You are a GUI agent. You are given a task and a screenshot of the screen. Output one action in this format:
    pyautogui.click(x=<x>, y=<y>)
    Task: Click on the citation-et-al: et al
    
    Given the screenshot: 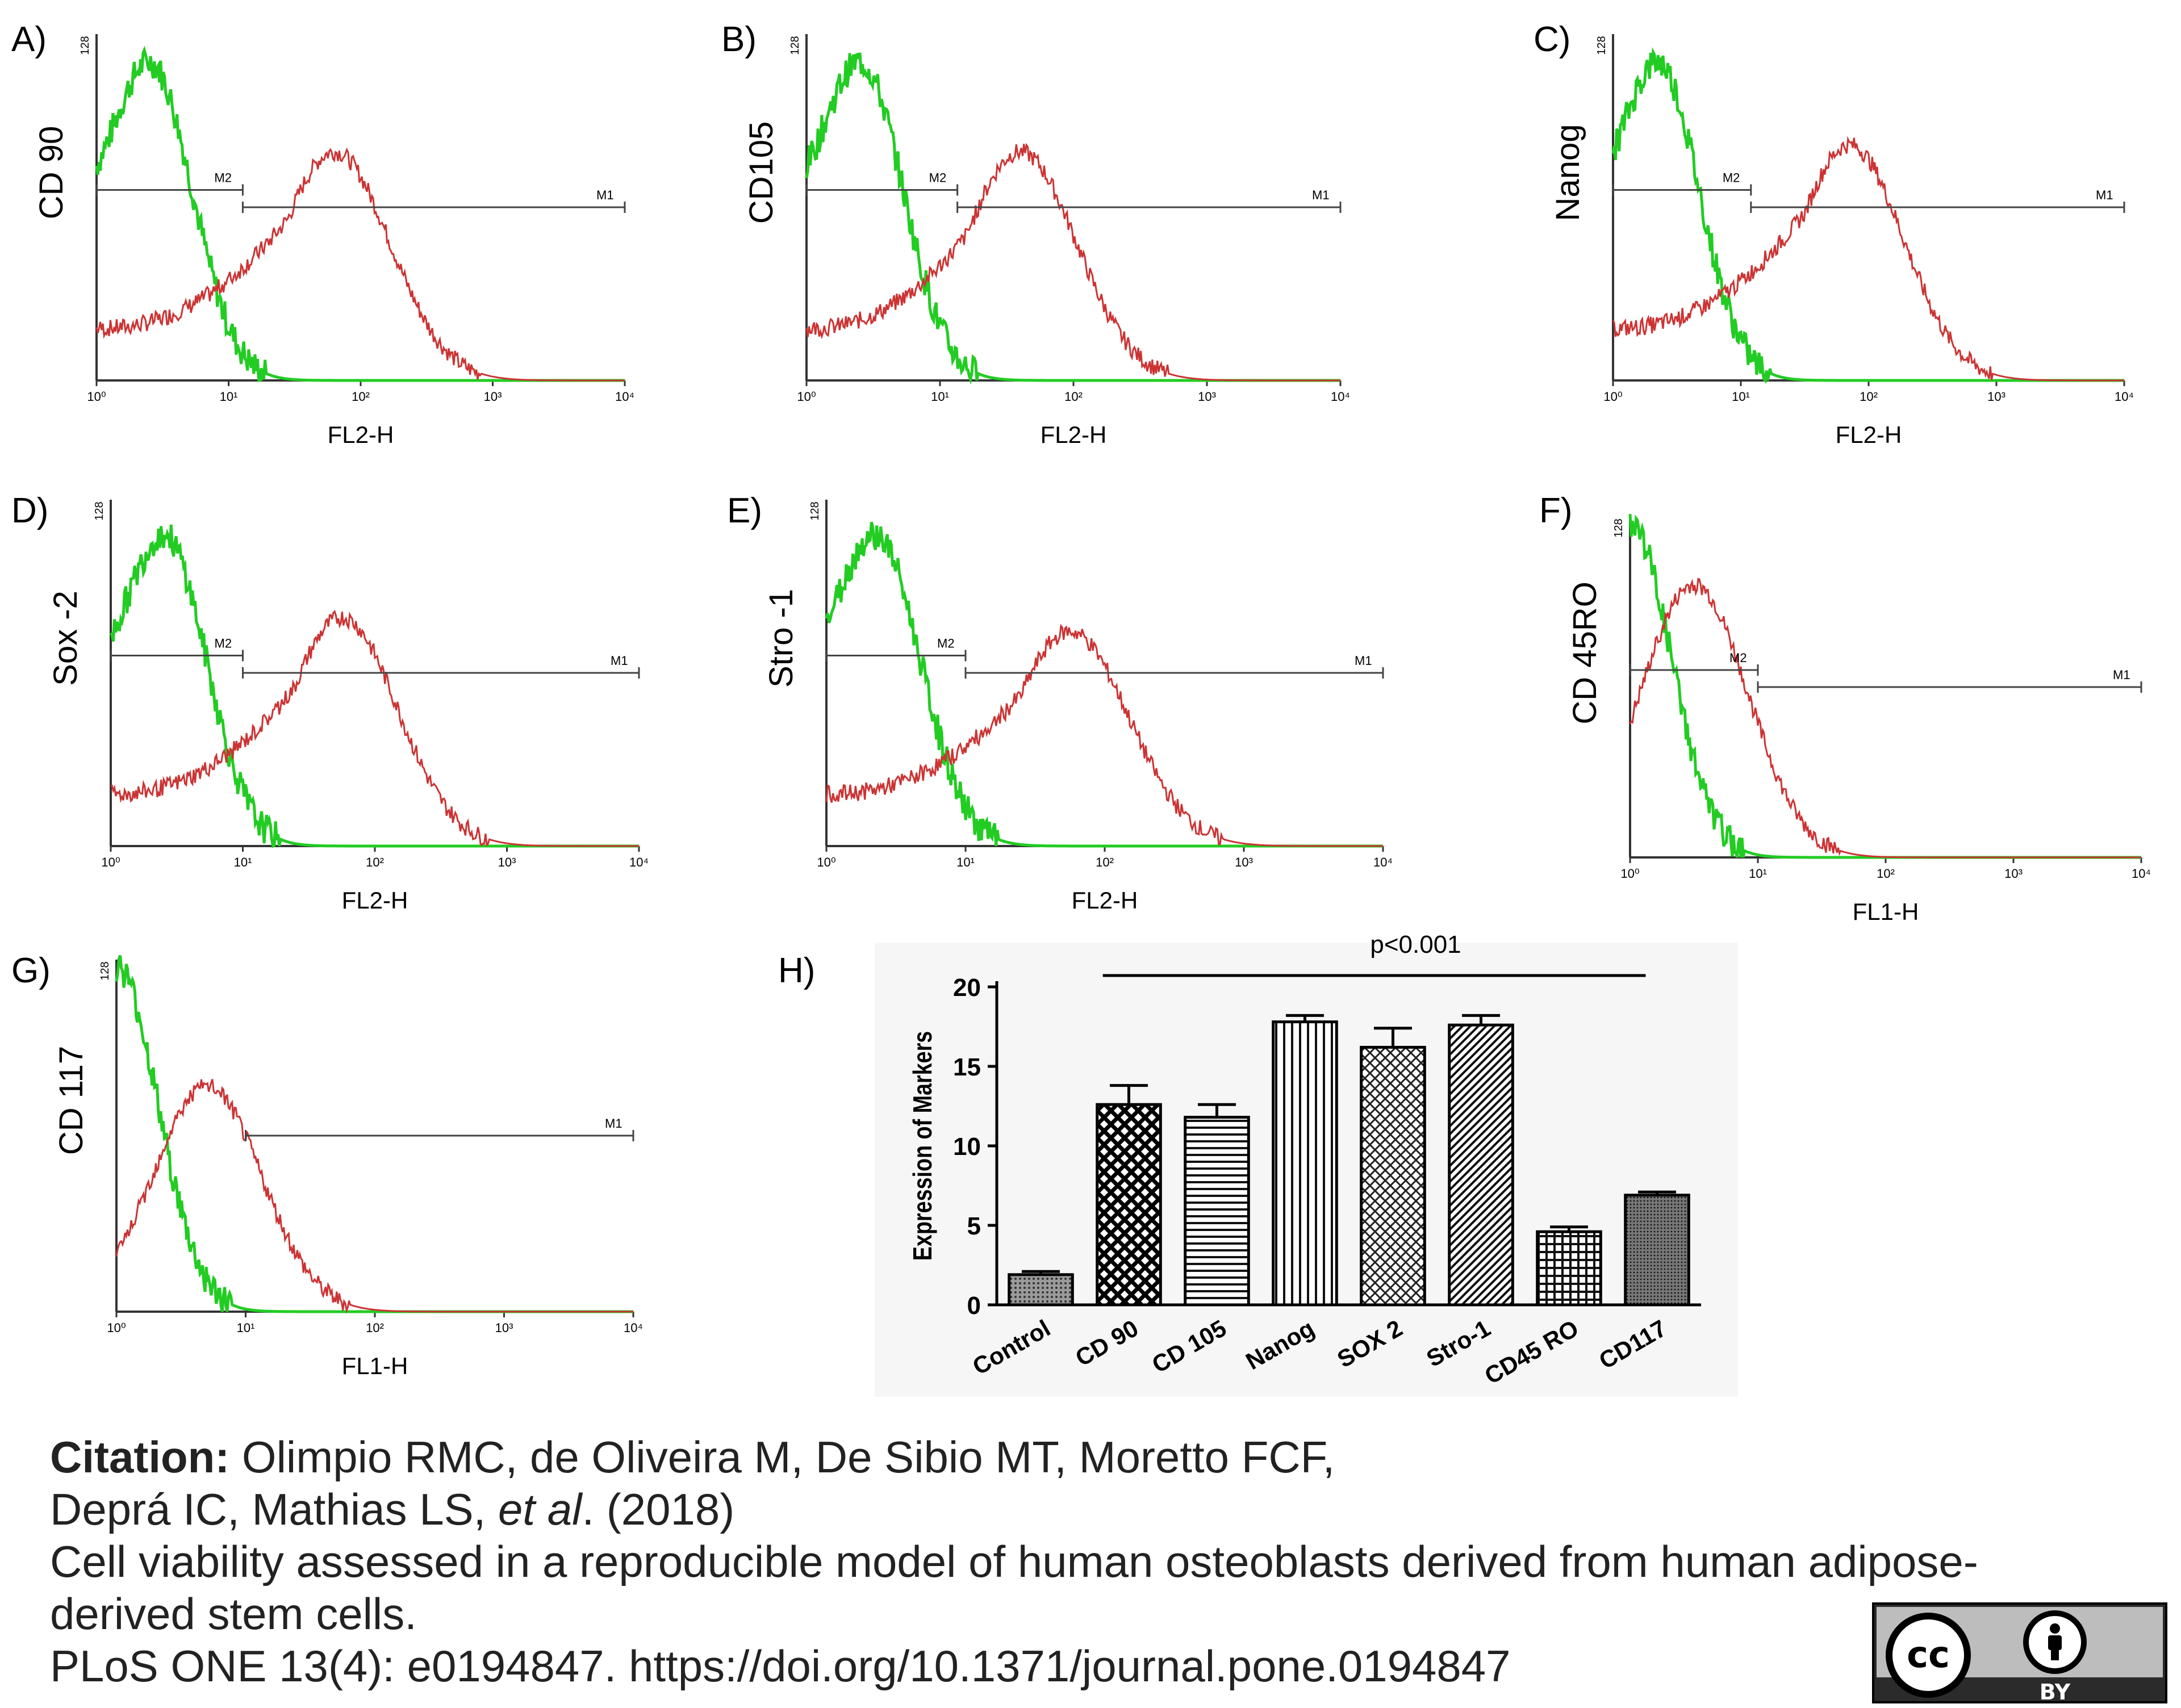 What is the action you would take?
    pyautogui.click(x=540, y=1509)
    